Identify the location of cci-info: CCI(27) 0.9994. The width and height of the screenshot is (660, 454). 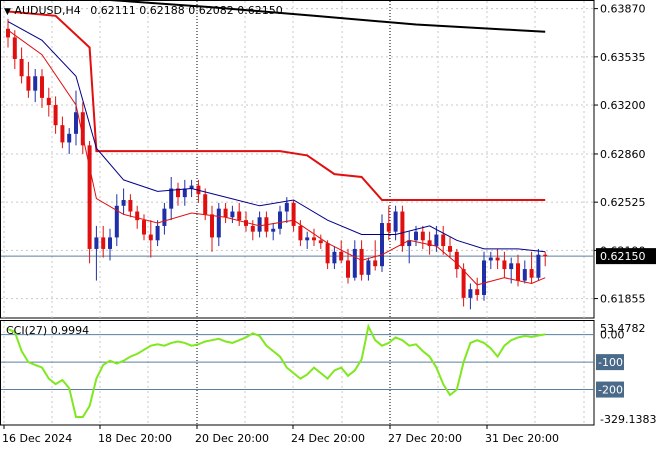
(47, 330).